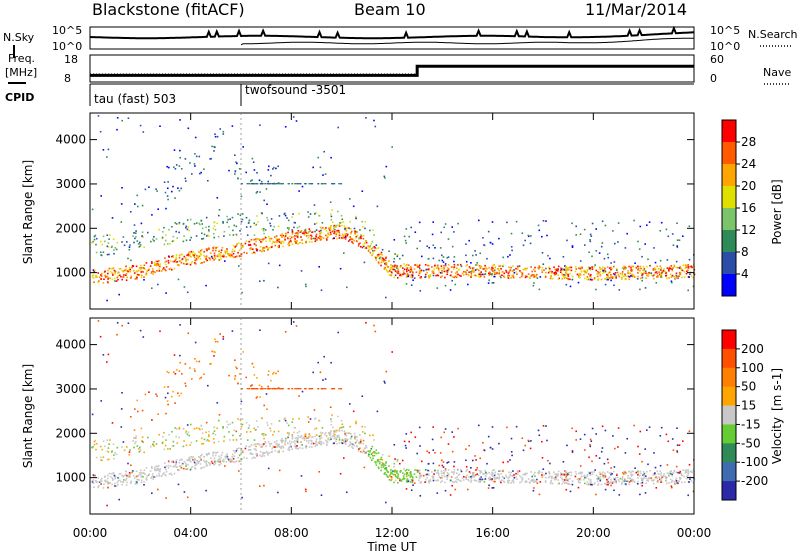  I want to click on colorbar-tick-label: -100, so click(754, 462).